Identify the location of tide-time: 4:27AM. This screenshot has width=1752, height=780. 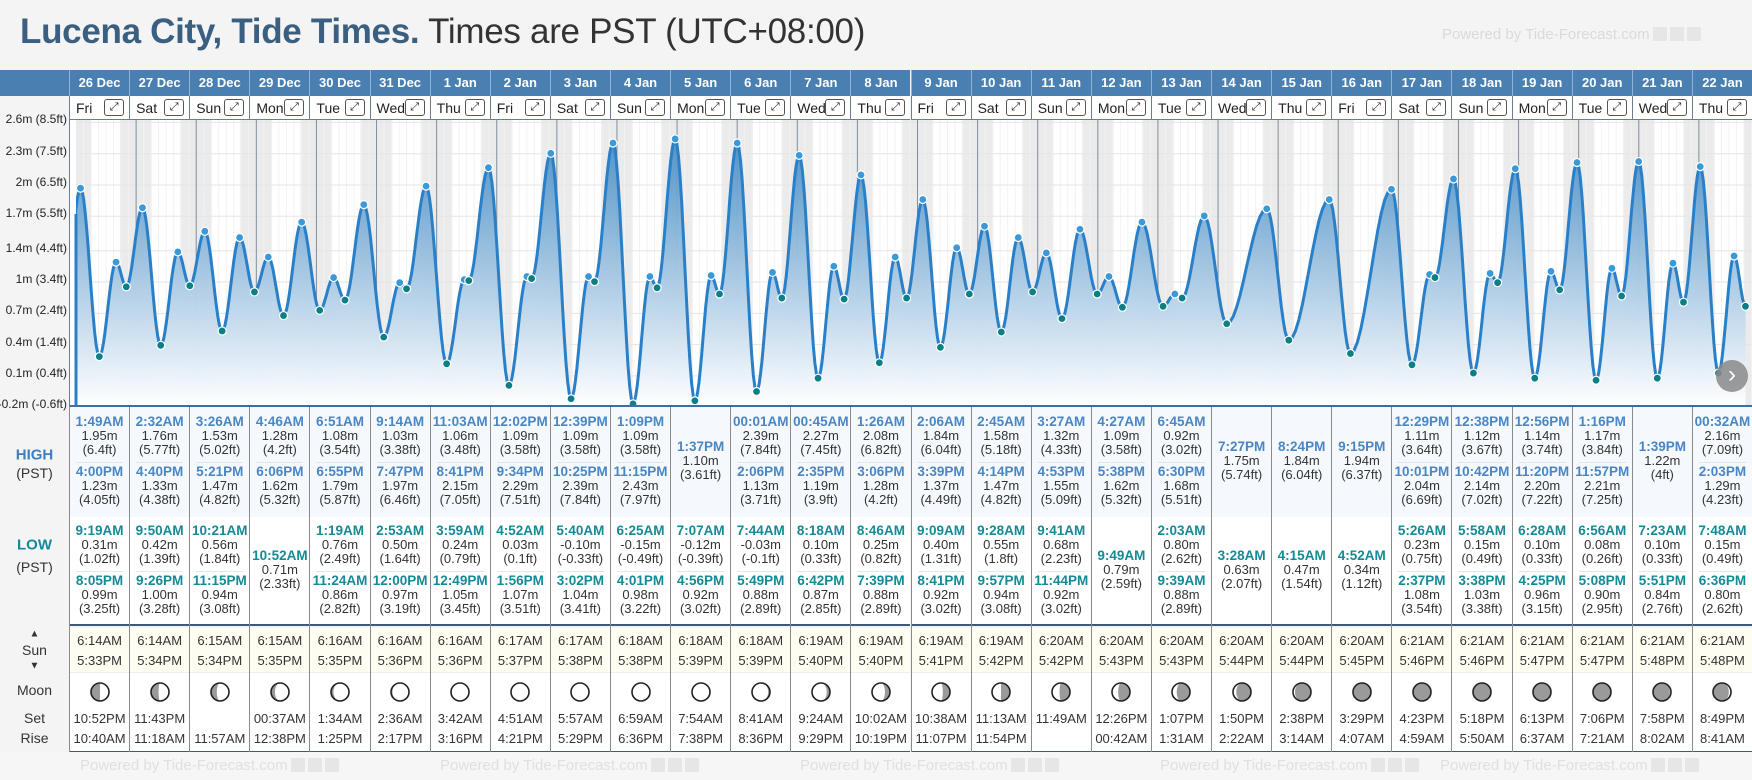
(1121, 421).